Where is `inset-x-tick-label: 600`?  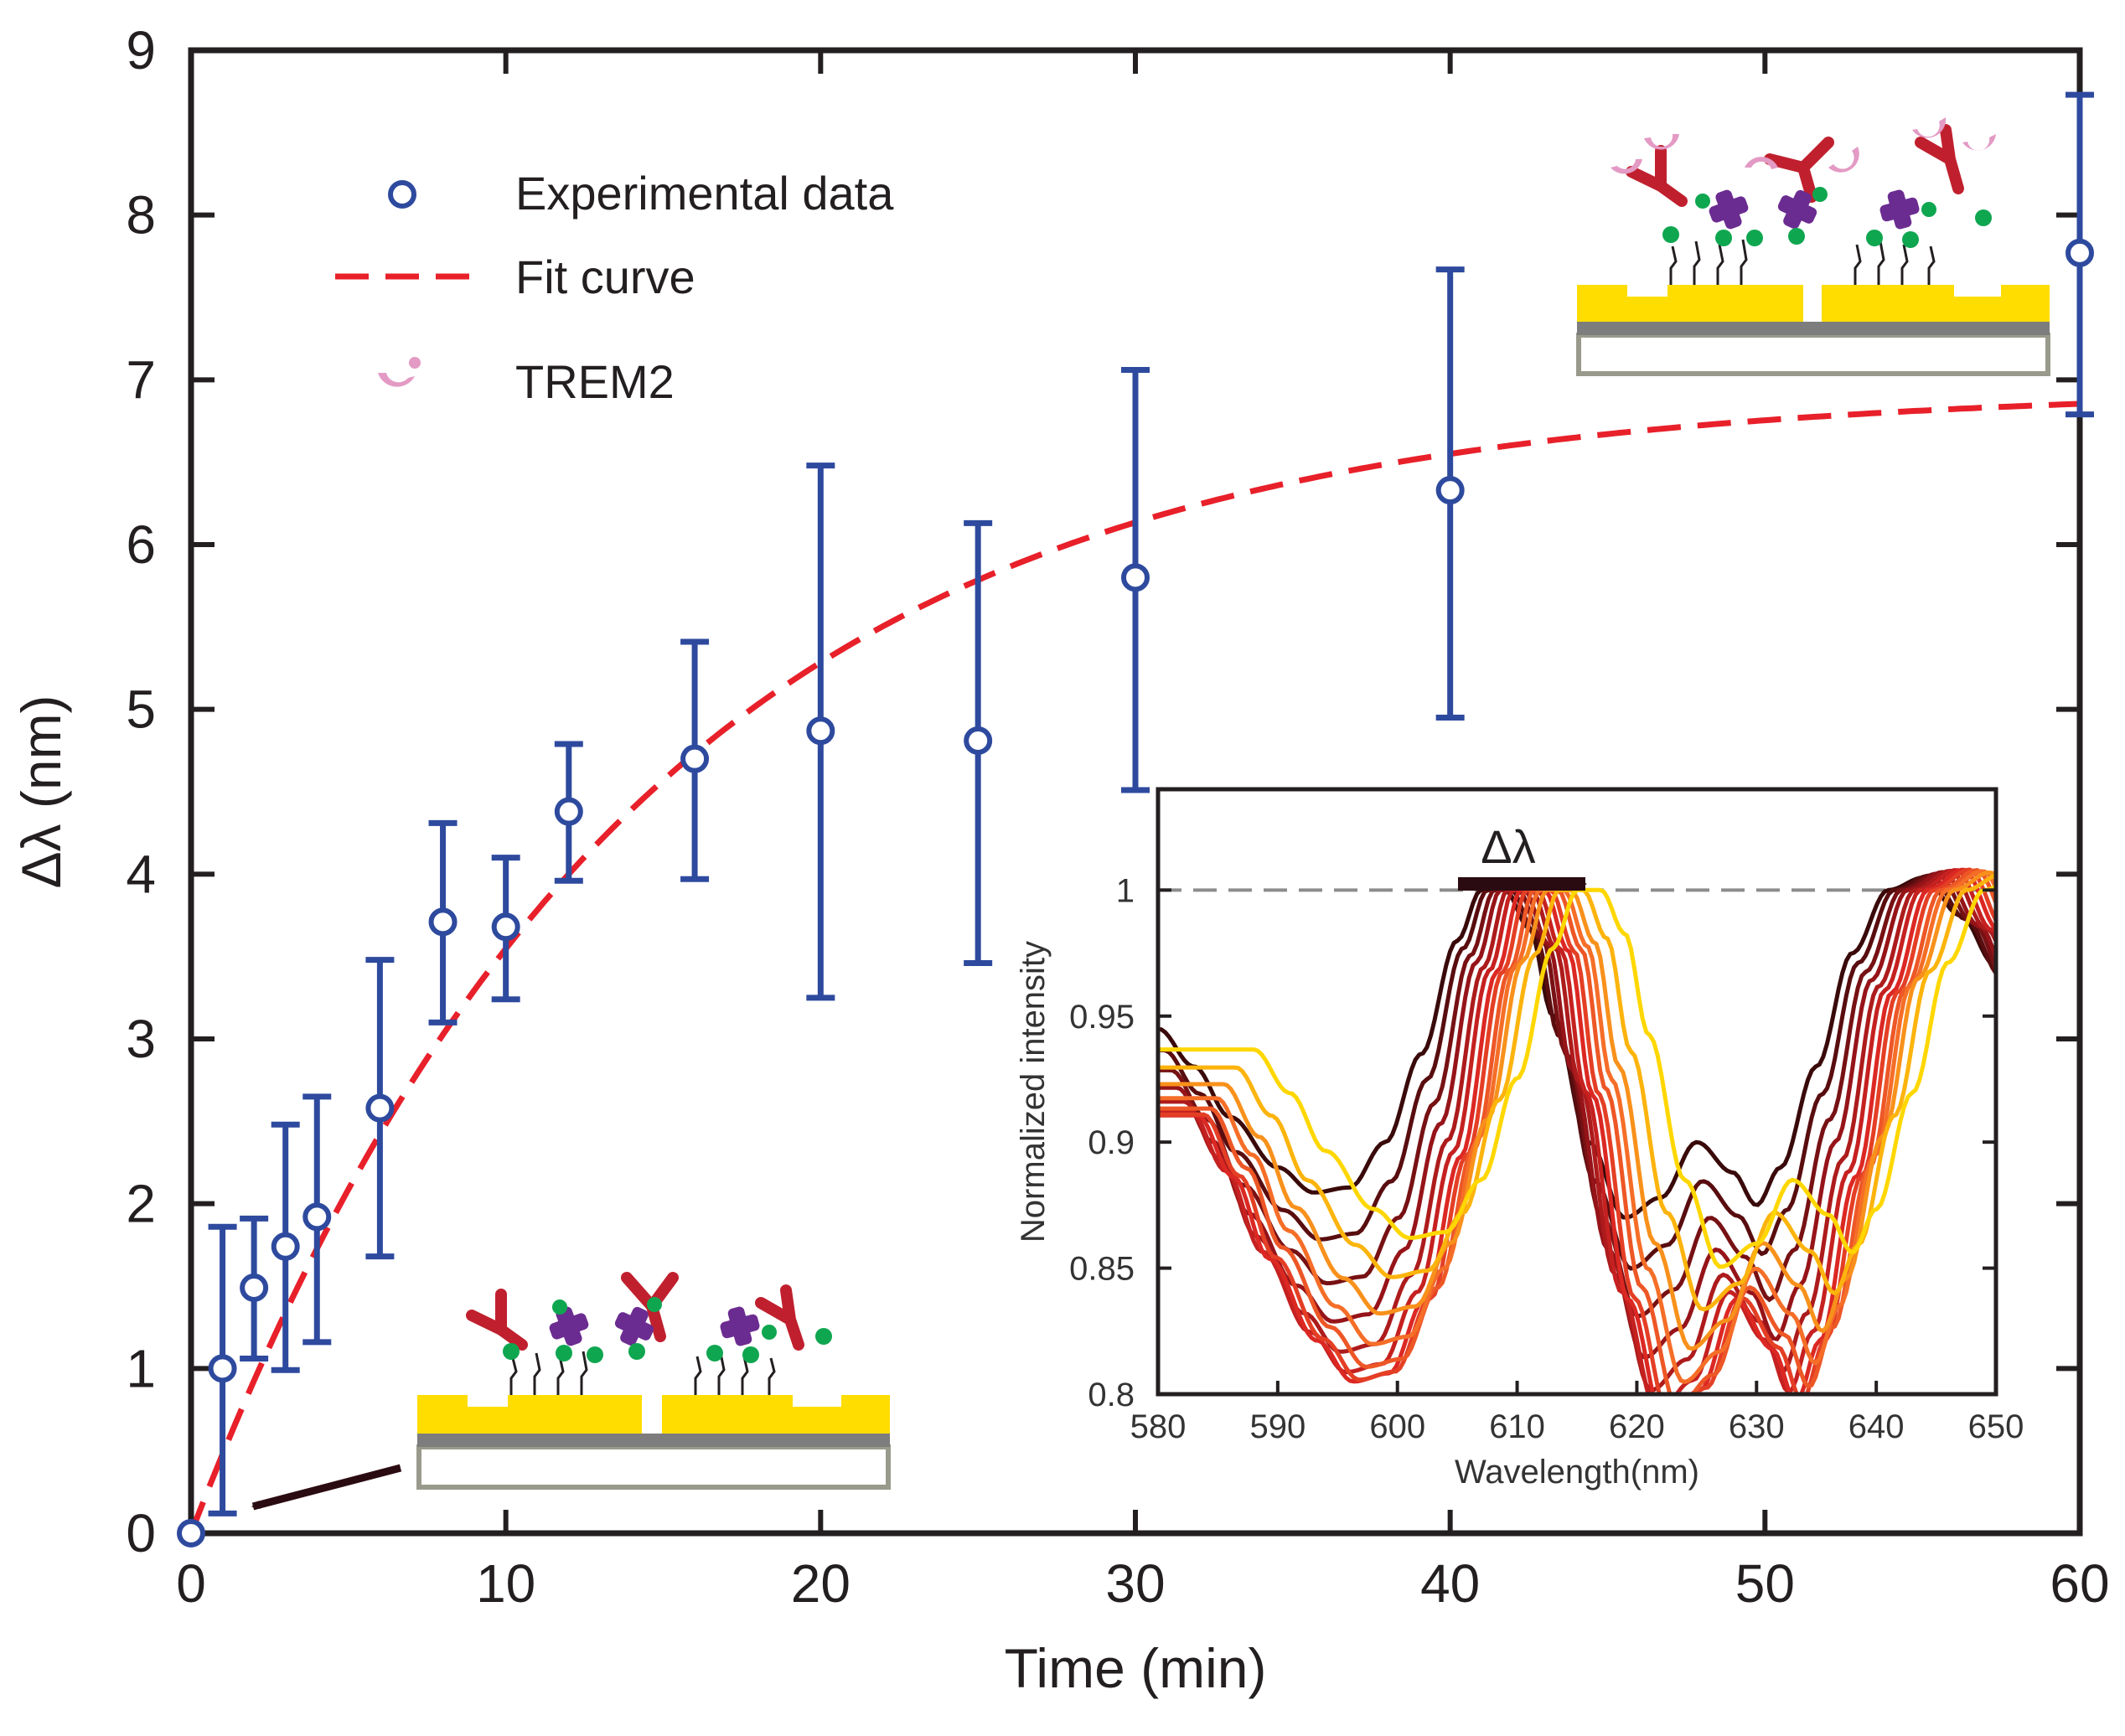 inset-x-tick-label: 600 is located at coordinates (1397, 1426).